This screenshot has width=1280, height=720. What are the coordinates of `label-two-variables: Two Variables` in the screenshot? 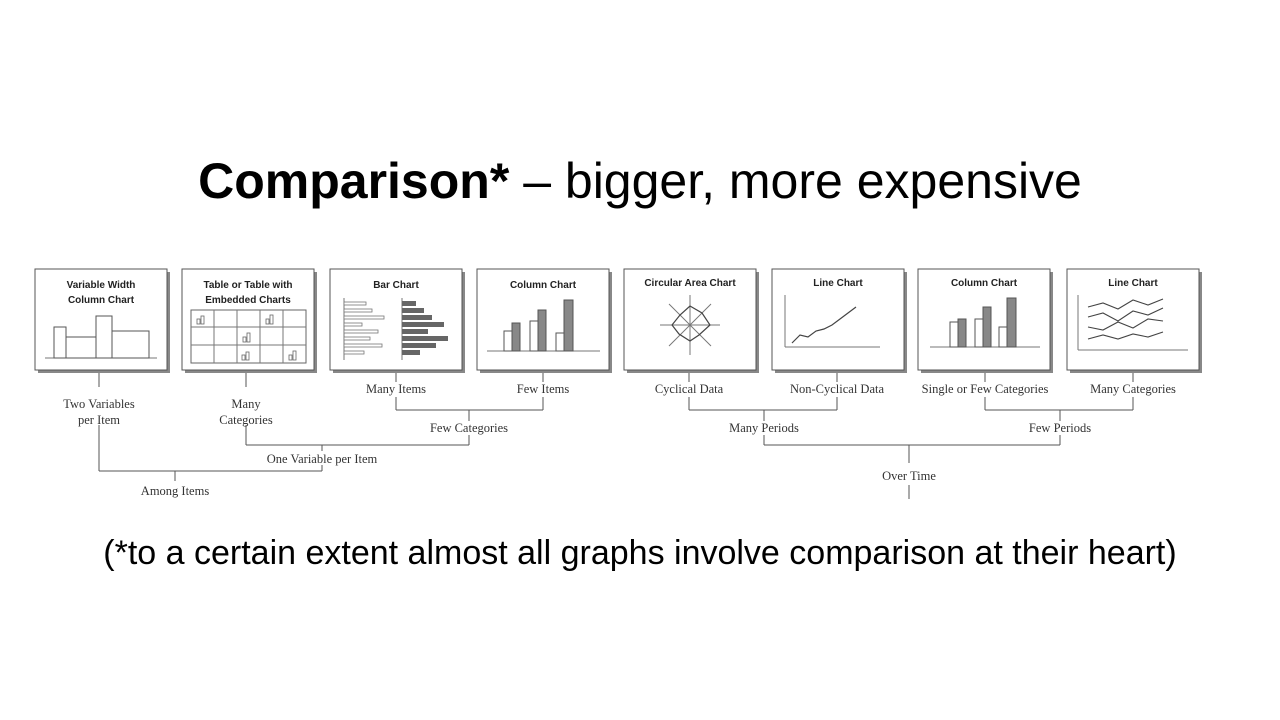 It's located at (99, 404).